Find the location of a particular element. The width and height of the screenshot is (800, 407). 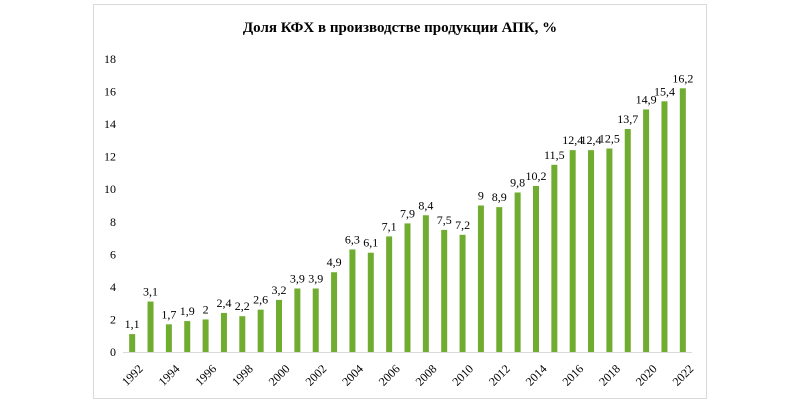

data-label: 2,2 is located at coordinates (242, 306).